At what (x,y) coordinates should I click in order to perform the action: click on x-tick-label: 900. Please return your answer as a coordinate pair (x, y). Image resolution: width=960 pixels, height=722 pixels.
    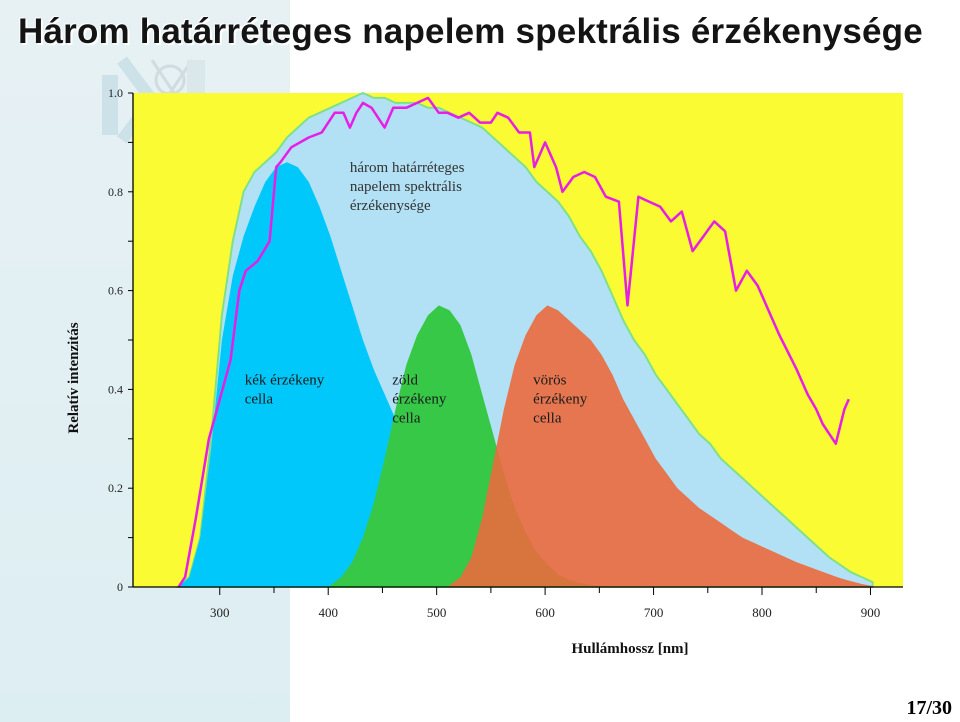
    Looking at the image, I should click on (871, 612).